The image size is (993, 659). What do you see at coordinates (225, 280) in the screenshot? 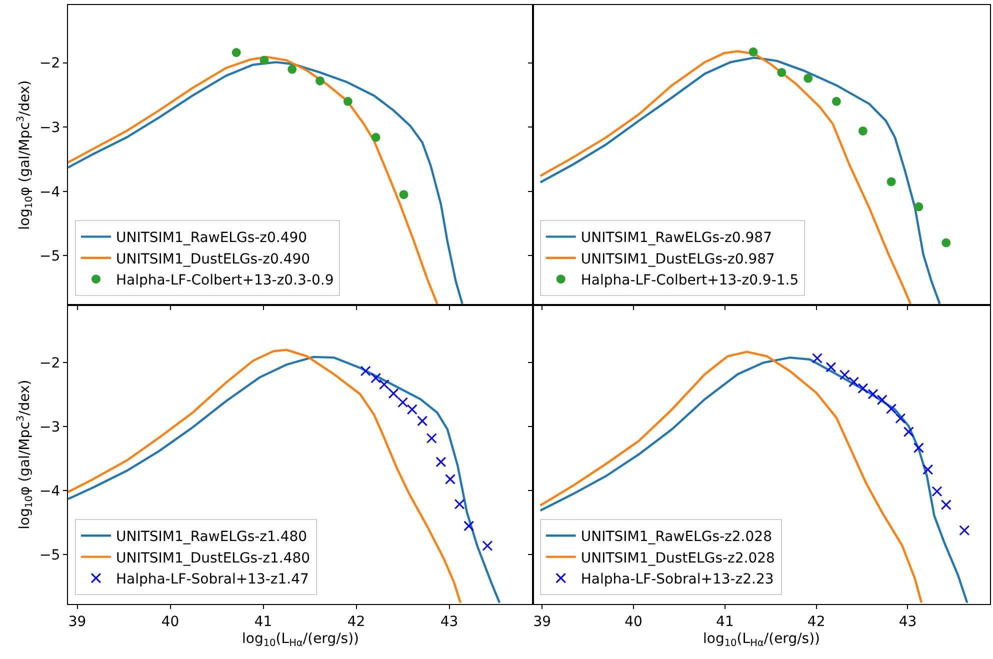
I see `legend-label: Halpha-LF-Colbert+13-z0.3-0.9` at bounding box center [225, 280].